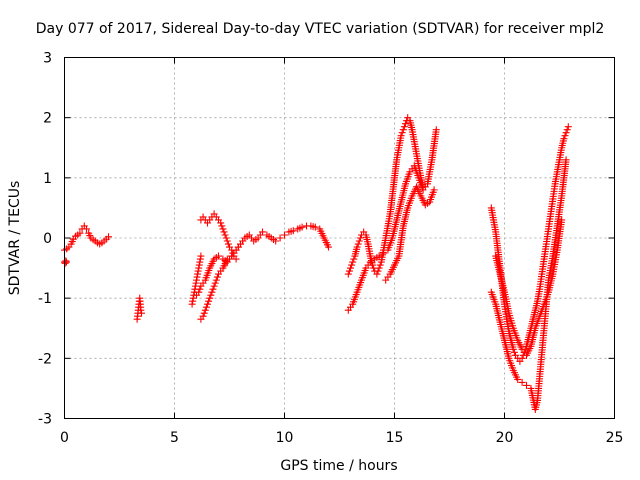 This screenshot has width=640, height=480. Describe the element at coordinates (395, 438) in the screenshot. I see `x-tick-label: 15` at that location.